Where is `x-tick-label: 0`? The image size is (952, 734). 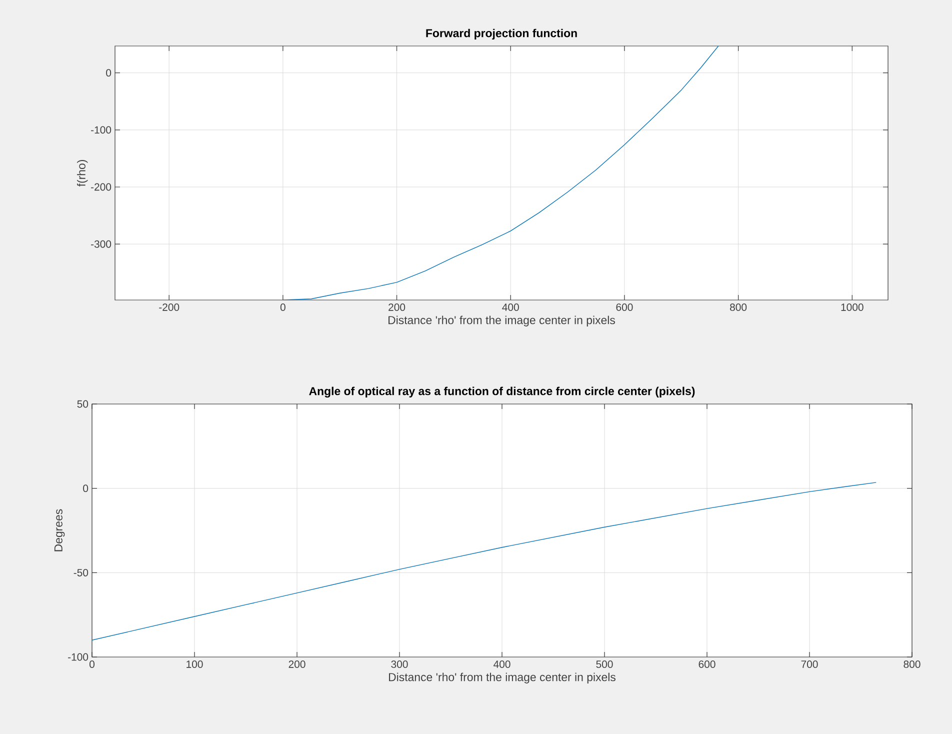 x-tick-label: 0 is located at coordinates (283, 307).